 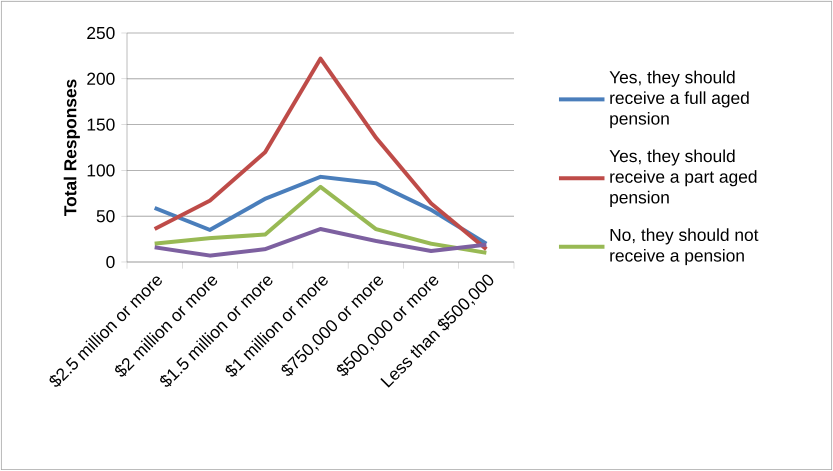 I want to click on legend-label: No, they should not receive a pension, so click(x=684, y=247).